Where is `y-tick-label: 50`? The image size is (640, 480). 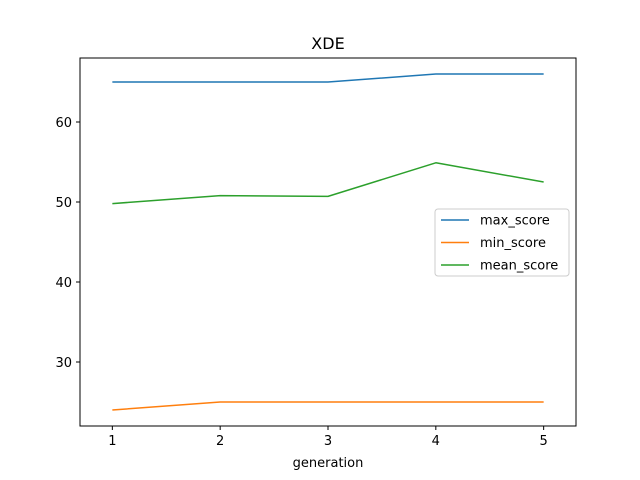
y-tick-label: 50 is located at coordinates (63, 203).